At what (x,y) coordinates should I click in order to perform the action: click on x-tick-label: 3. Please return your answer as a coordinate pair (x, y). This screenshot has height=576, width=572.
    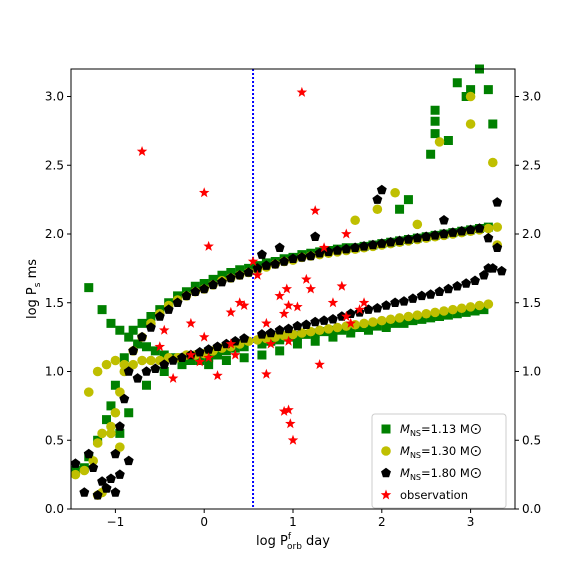
    Looking at the image, I should click on (471, 522).